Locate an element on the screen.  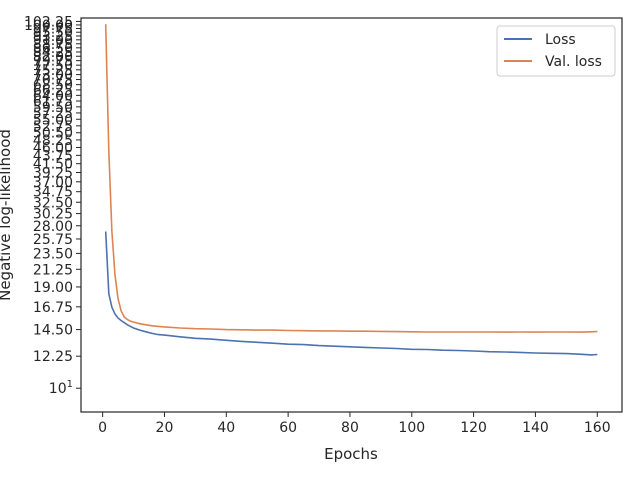
y-tick-label: 73.00 is located at coordinates (53, 76).